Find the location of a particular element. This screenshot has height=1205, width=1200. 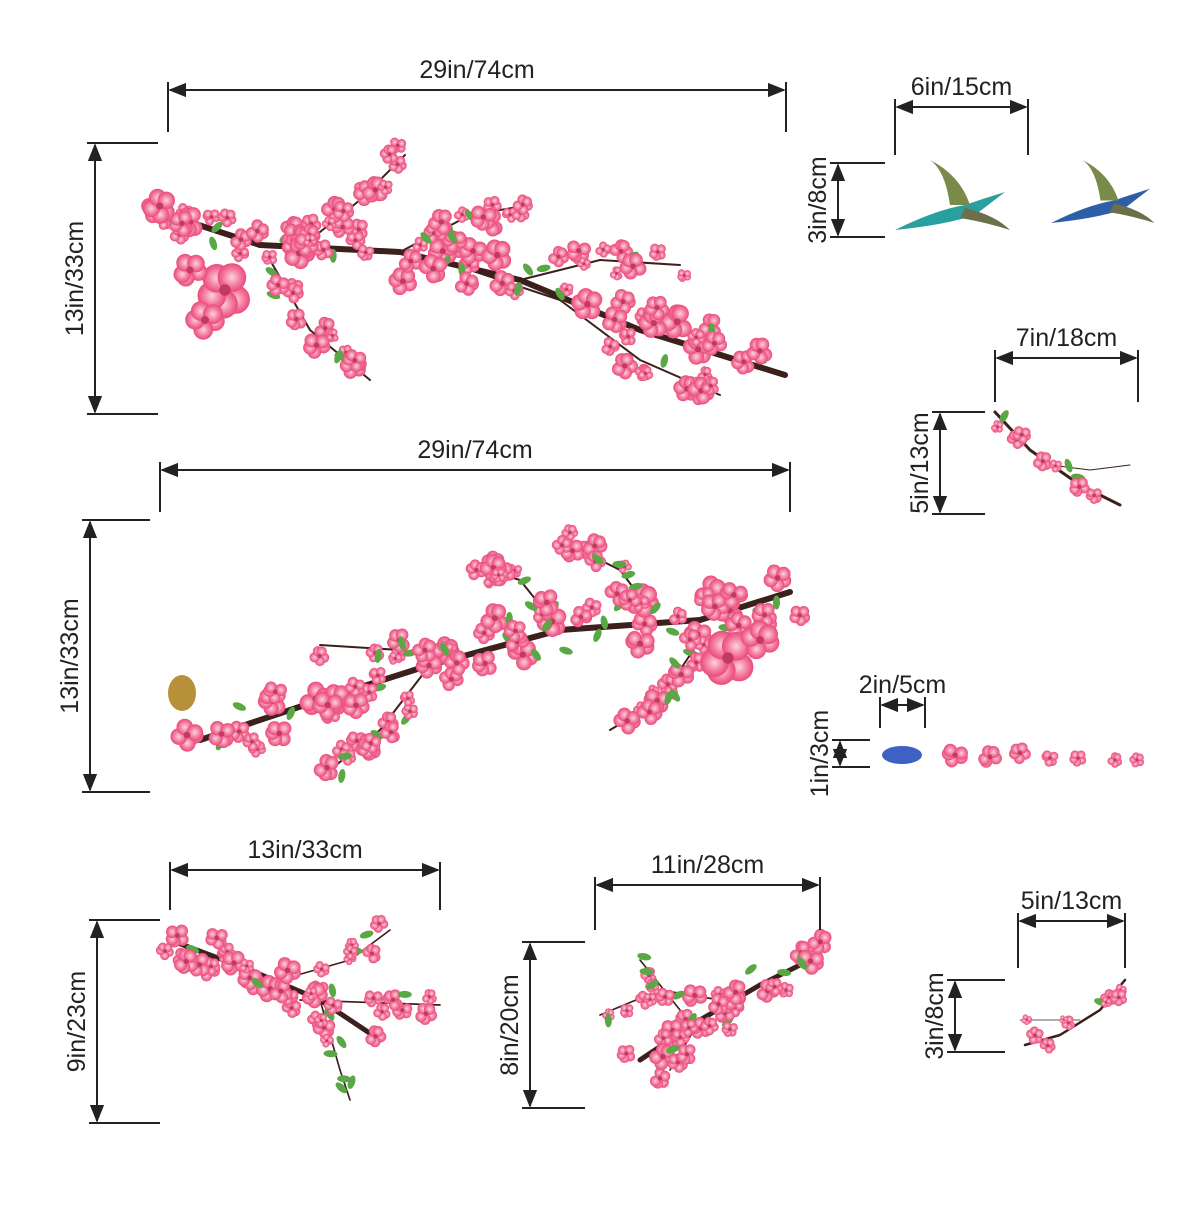

width-label: 5in/13cm is located at coordinates (1071, 901).